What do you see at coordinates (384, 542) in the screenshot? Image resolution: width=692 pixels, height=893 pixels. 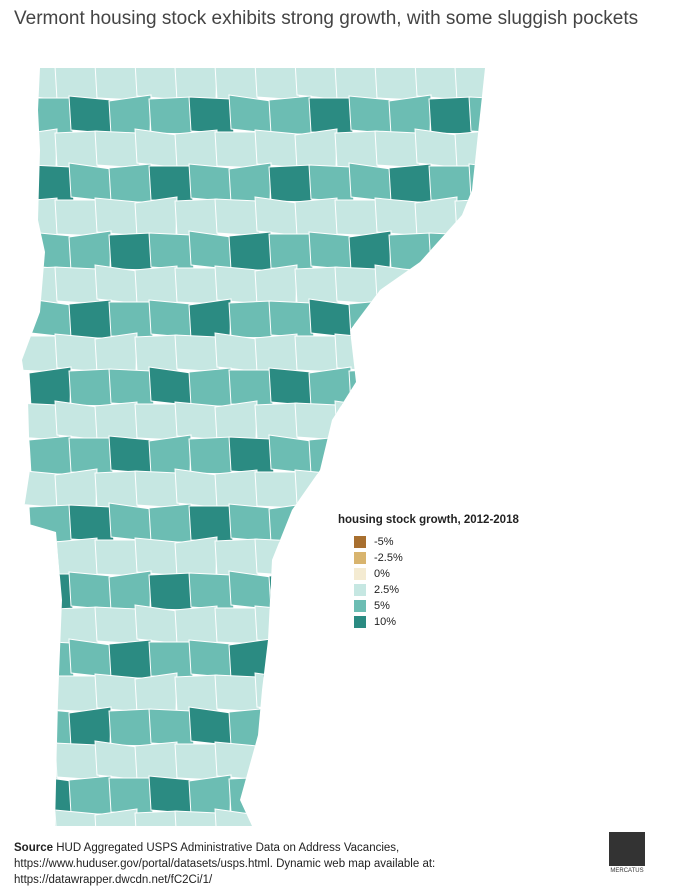 I see `legend-label: -5%` at bounding box center [384, 542].